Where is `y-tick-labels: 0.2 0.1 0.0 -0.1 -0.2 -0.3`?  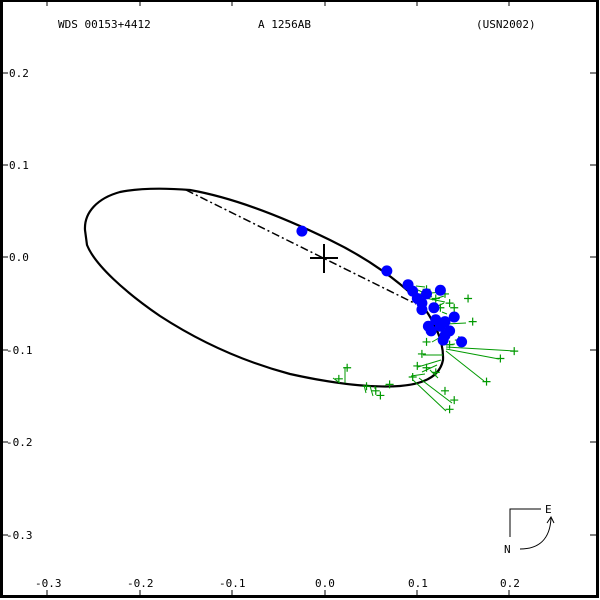 y-tick-labels: 0.2 0.1 0.0 -0.1 -0.2 -0.3 is located at coordinates (19, 304).